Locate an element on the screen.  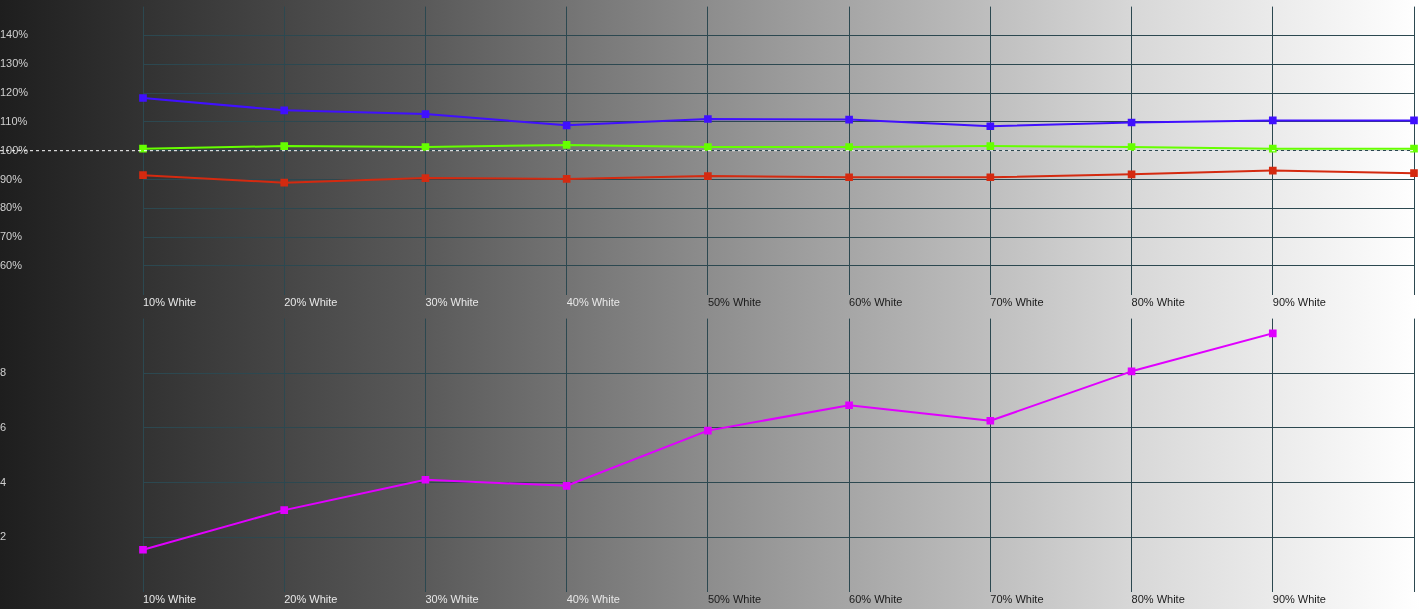
y-tick-label: 120% is located at coordinates (14, 92).